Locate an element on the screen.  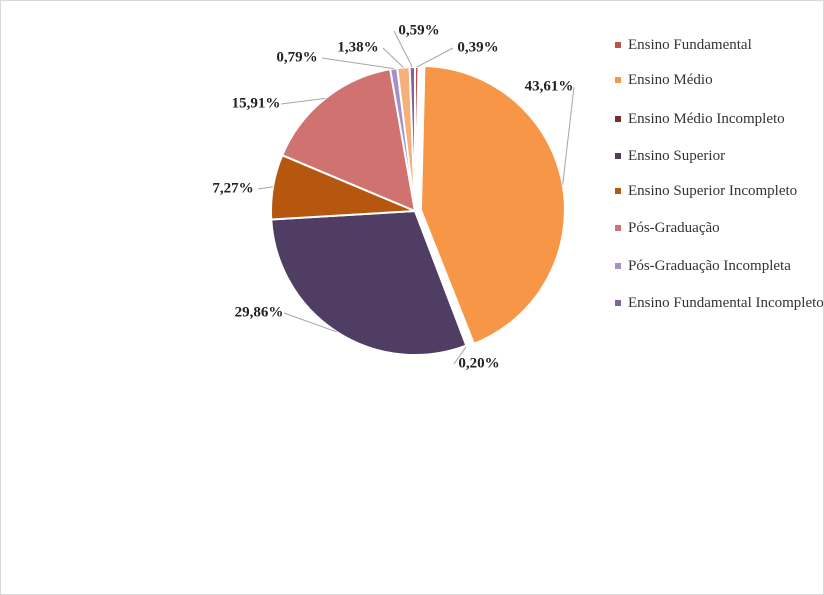
legend-label: Pós-Graduação is located at coordinates (674, 228).